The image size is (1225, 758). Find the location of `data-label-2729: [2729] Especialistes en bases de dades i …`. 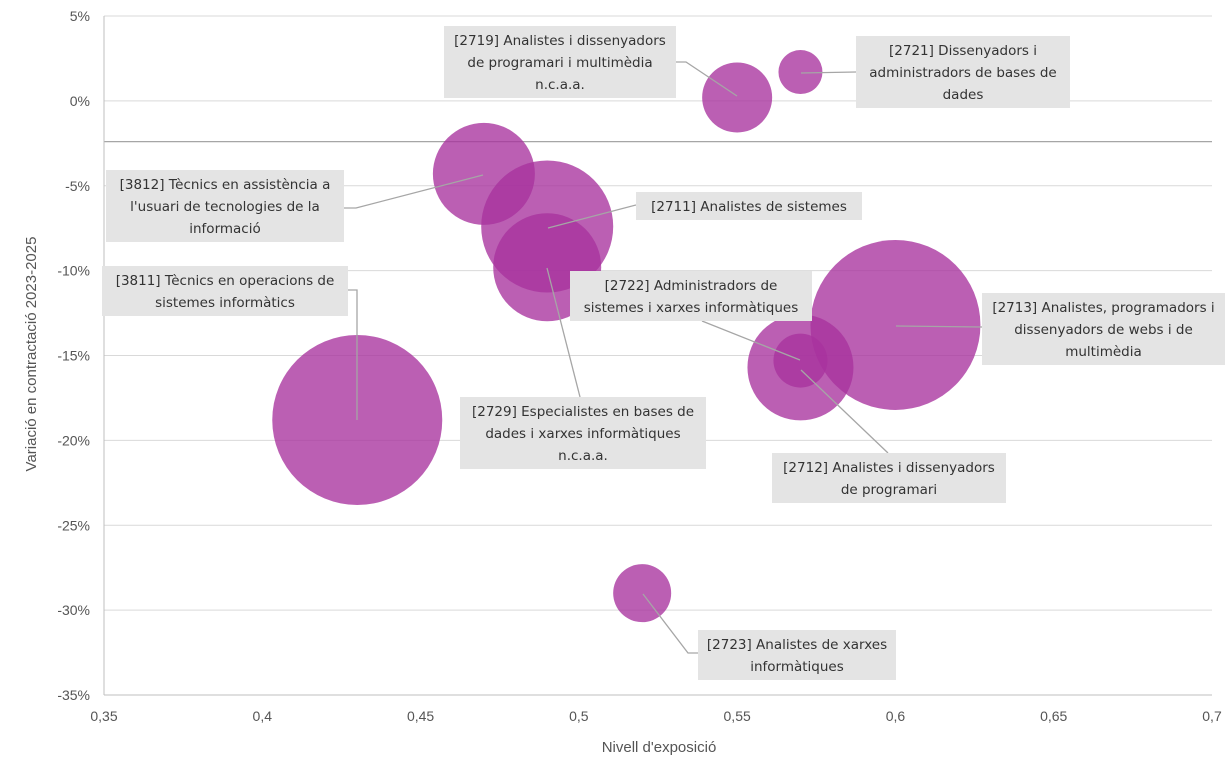

data-label-2729: [2729] Especialistes en bases de dades i … is located at coordinates (583, 433).